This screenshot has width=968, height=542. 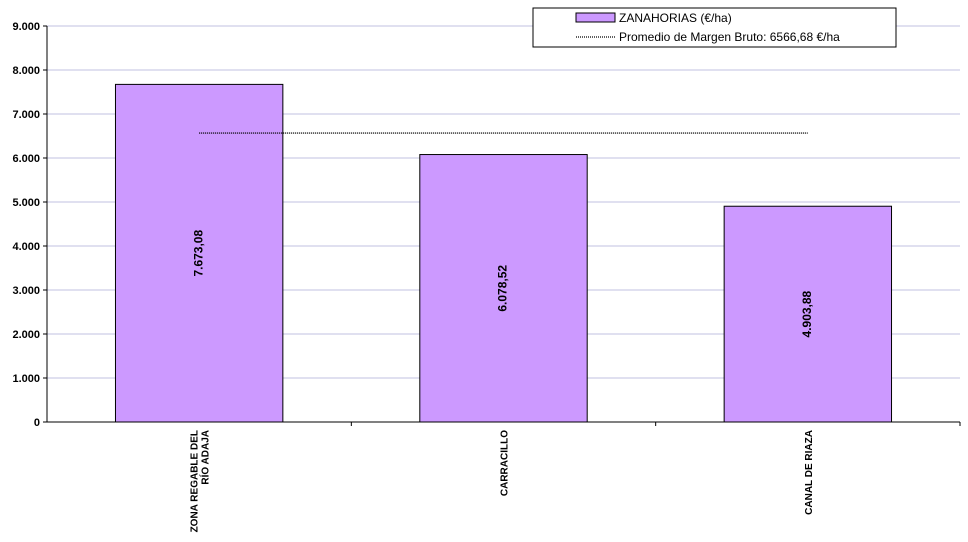 I want to click on y-tick-label: 7.000, so click(x=26, y=115).